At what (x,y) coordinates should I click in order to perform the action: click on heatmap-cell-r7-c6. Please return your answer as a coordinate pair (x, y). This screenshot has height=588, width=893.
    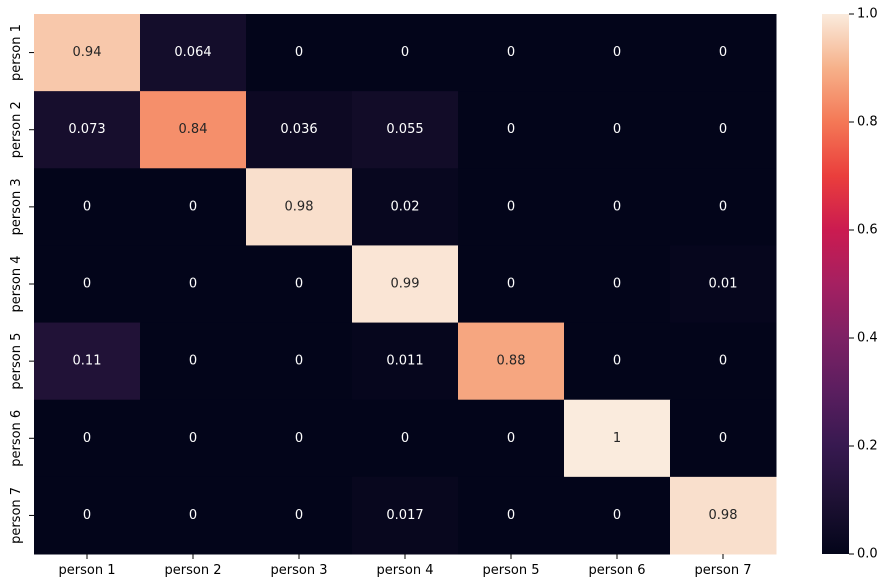
    Looking at the image, I should click on (617, 515).